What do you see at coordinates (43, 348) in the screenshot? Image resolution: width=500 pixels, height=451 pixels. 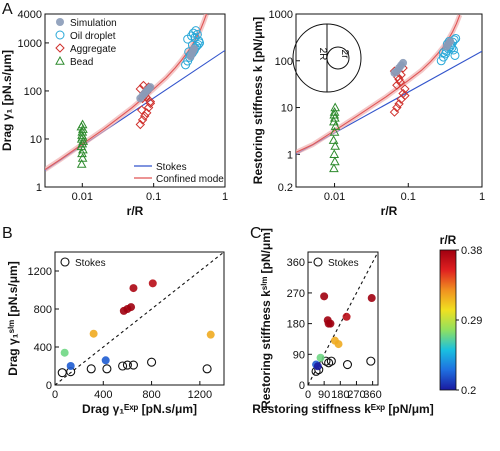 I see `y-tick-label: 400` at bounding box center [43, 348].